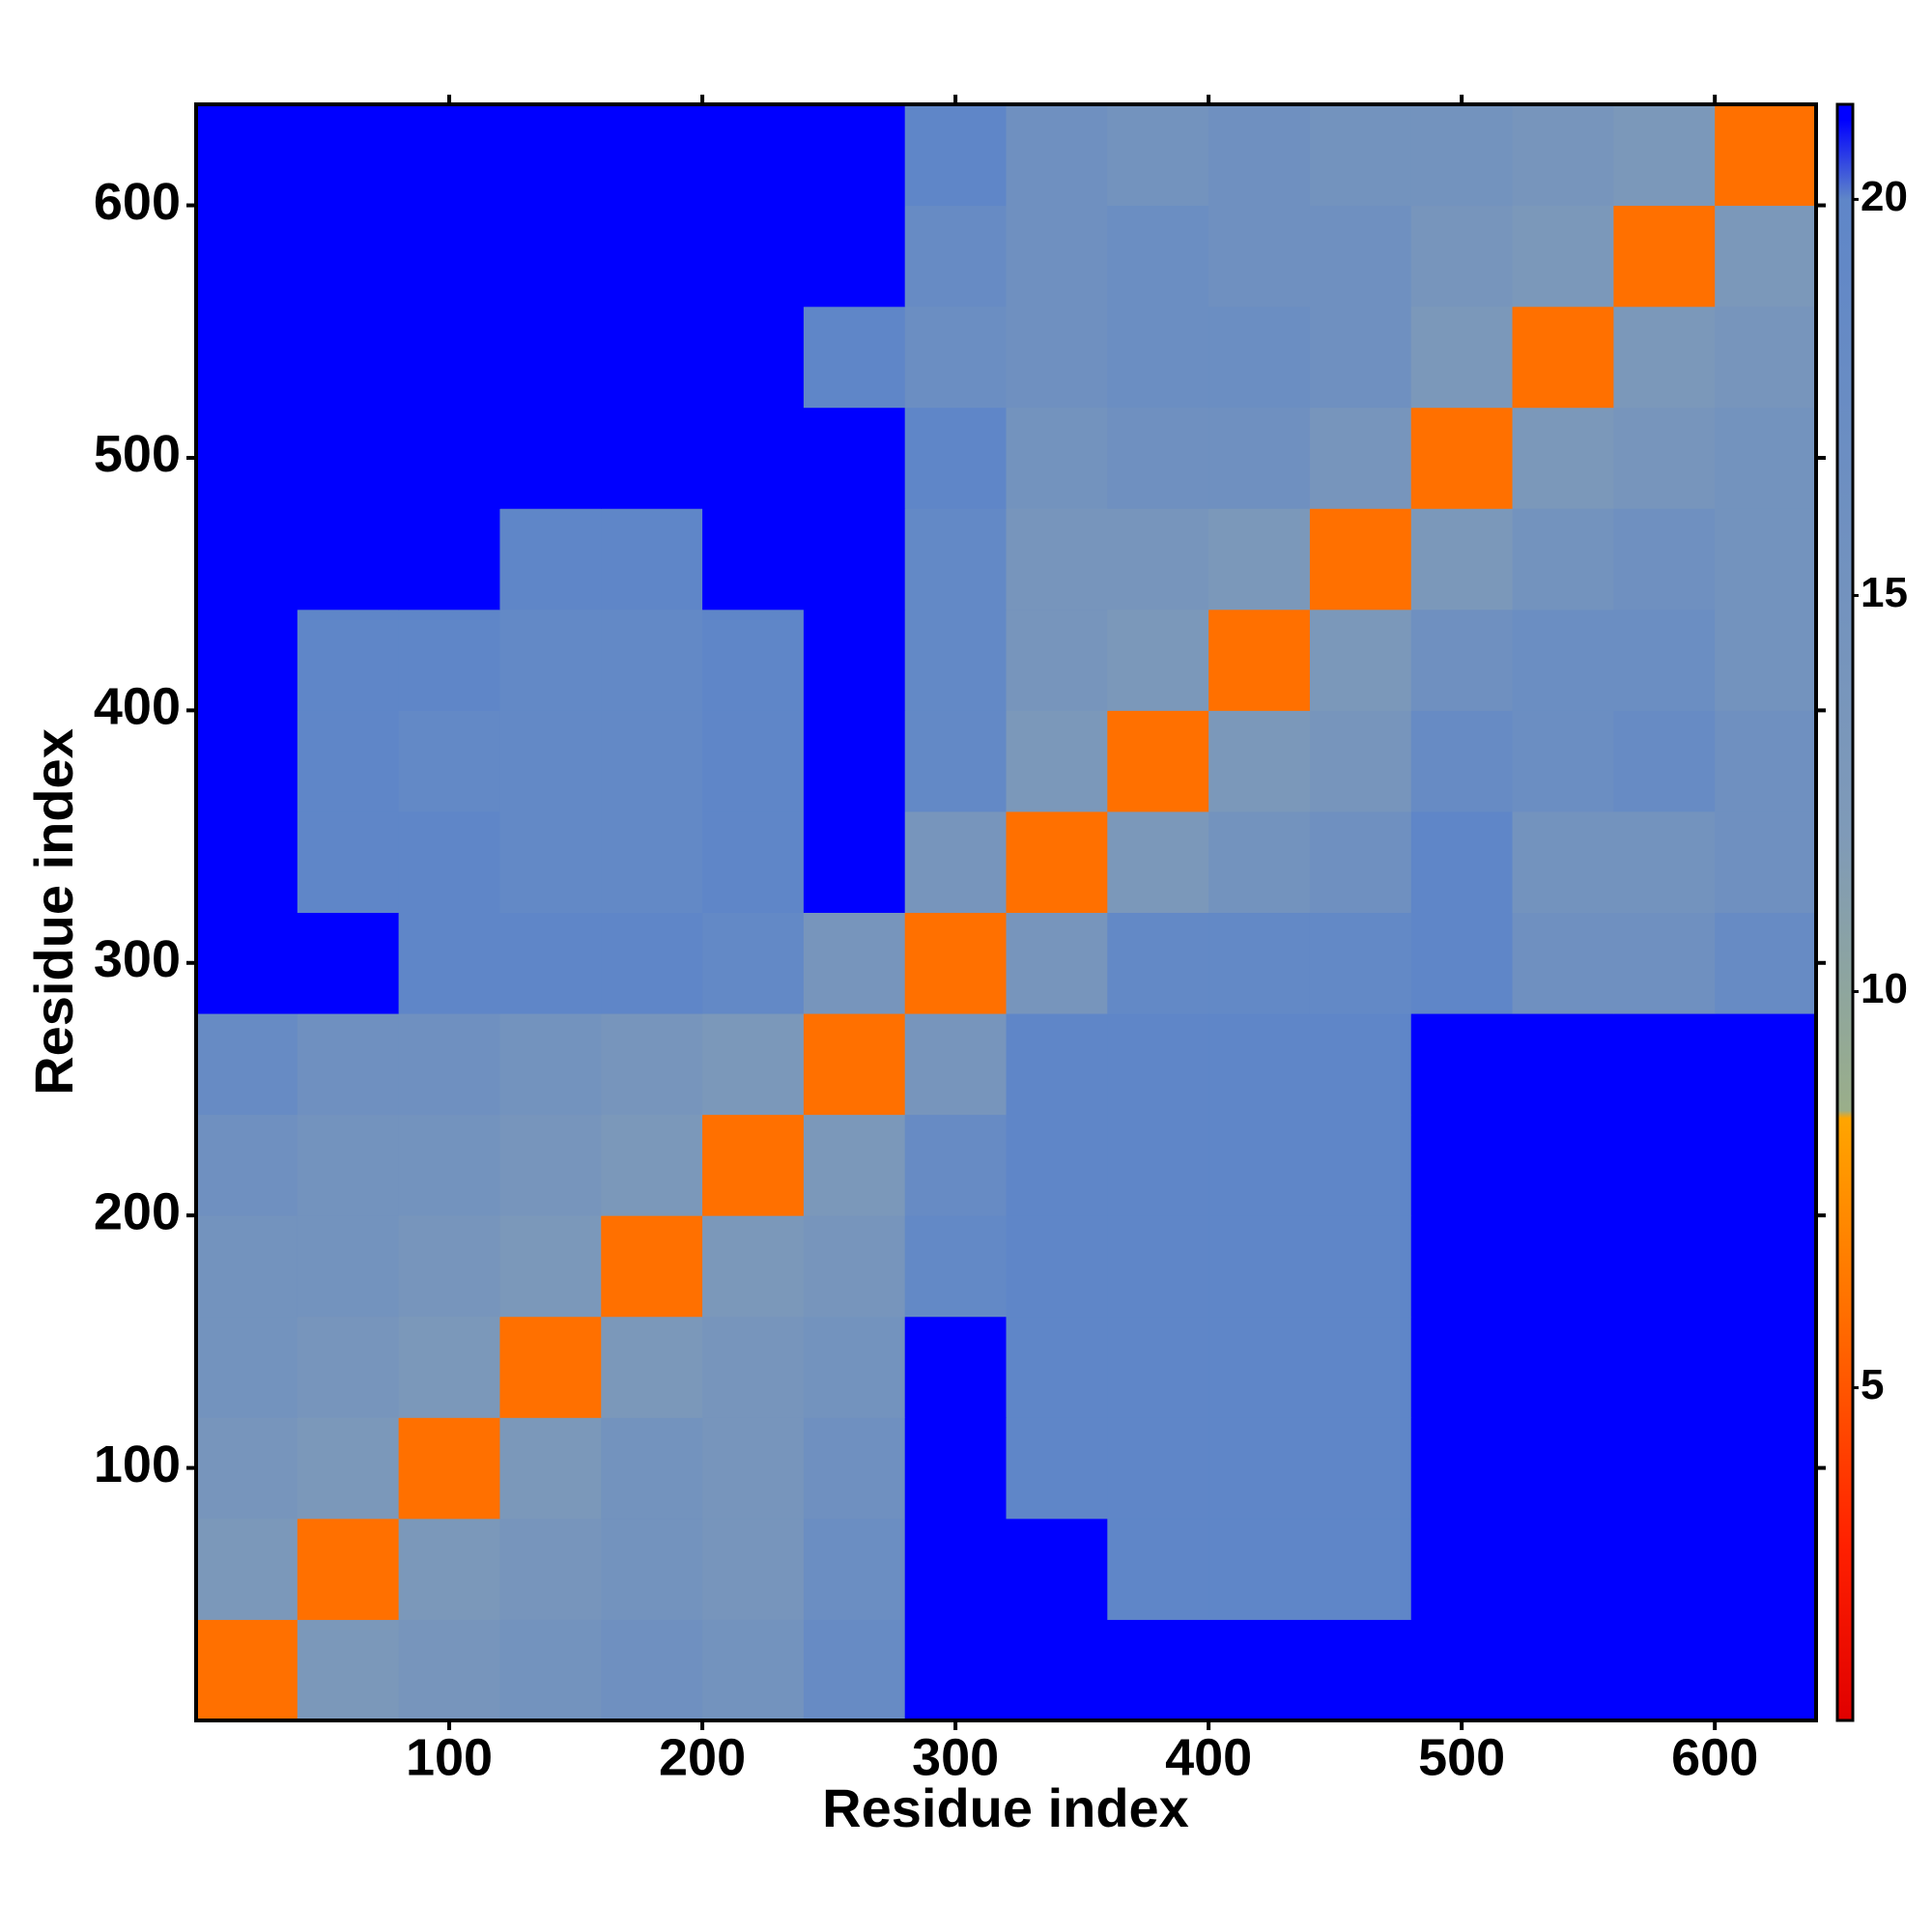 The width and height of the screenshot is (1932, 1932). What do you see at coordinates (1461, 1757) in the screenshot?
I see `x-tick-label: 500` at bounding box center [1461, 1757].